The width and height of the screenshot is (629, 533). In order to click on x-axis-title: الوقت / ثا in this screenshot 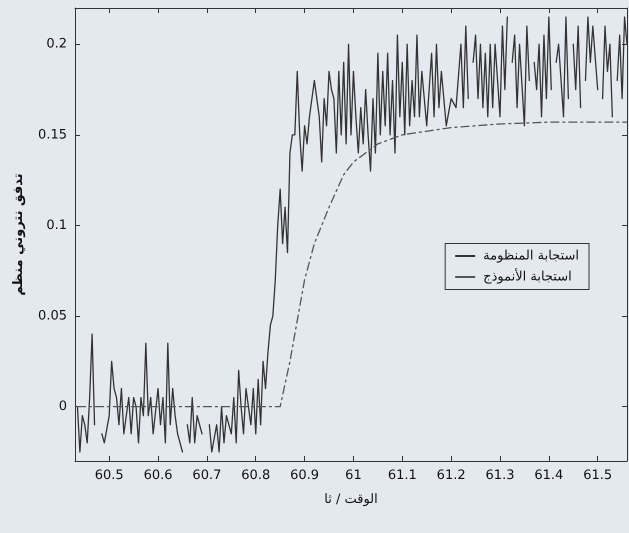, I will do `click(351, 499)`.